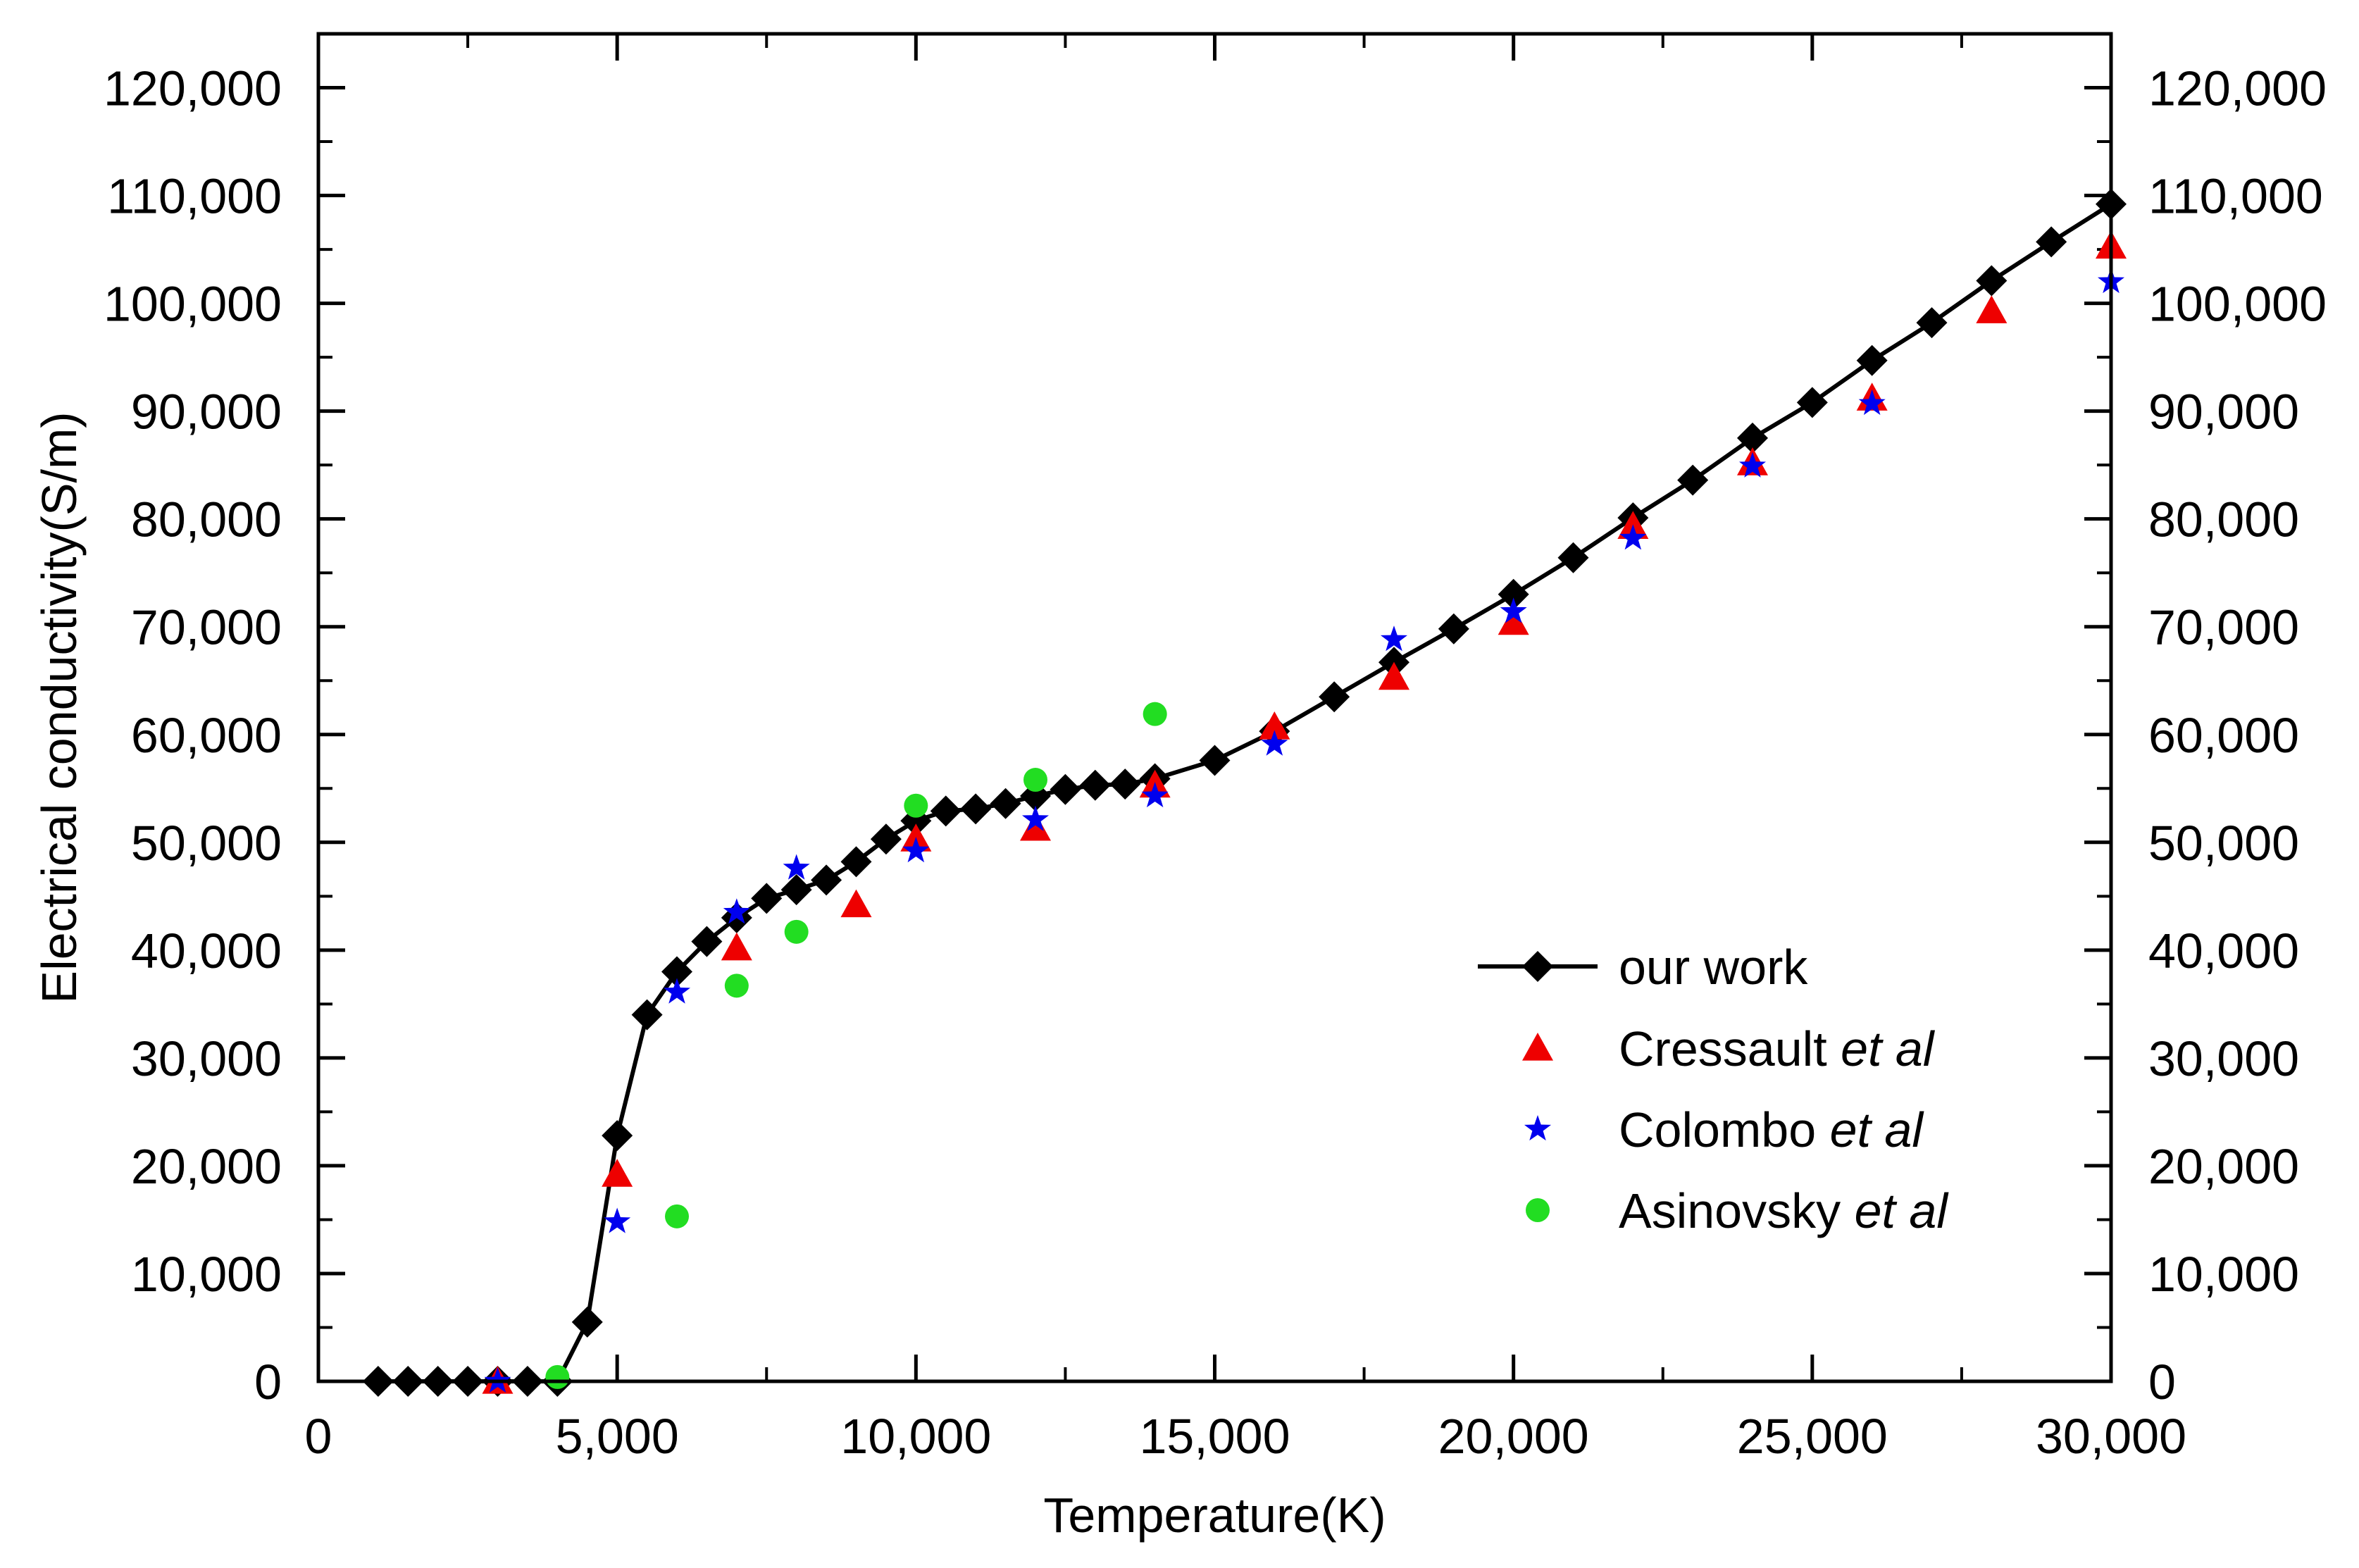 The width and height of the screenshot is (2359, 1568). I want to click on y-tick-label-left: 10,000, so click(206, 1274).